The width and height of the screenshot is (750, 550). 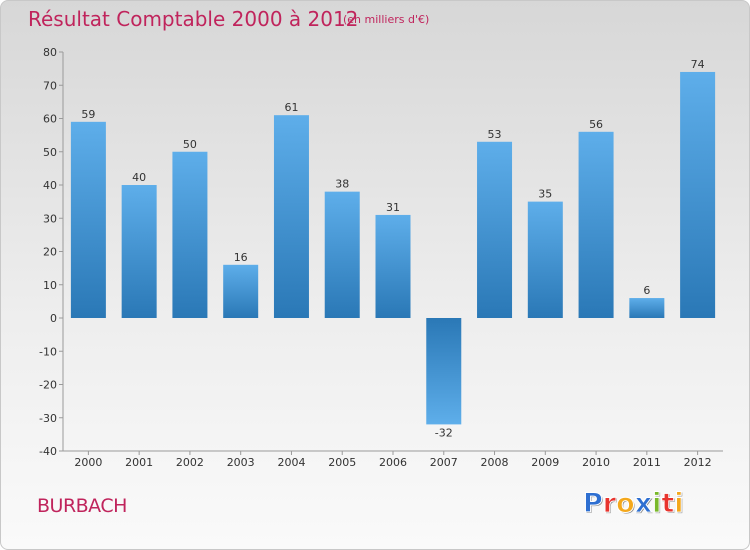 What do you see at coordinates (593, 504) in the screenshot?
I see `logo-letter: P` at bounding box center [593, 504].